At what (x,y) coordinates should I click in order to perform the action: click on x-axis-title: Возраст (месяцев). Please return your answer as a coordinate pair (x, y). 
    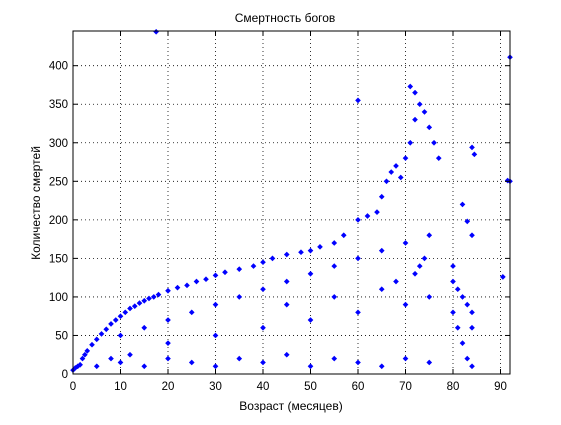
    Looking at the image, I should click on (290, 406).